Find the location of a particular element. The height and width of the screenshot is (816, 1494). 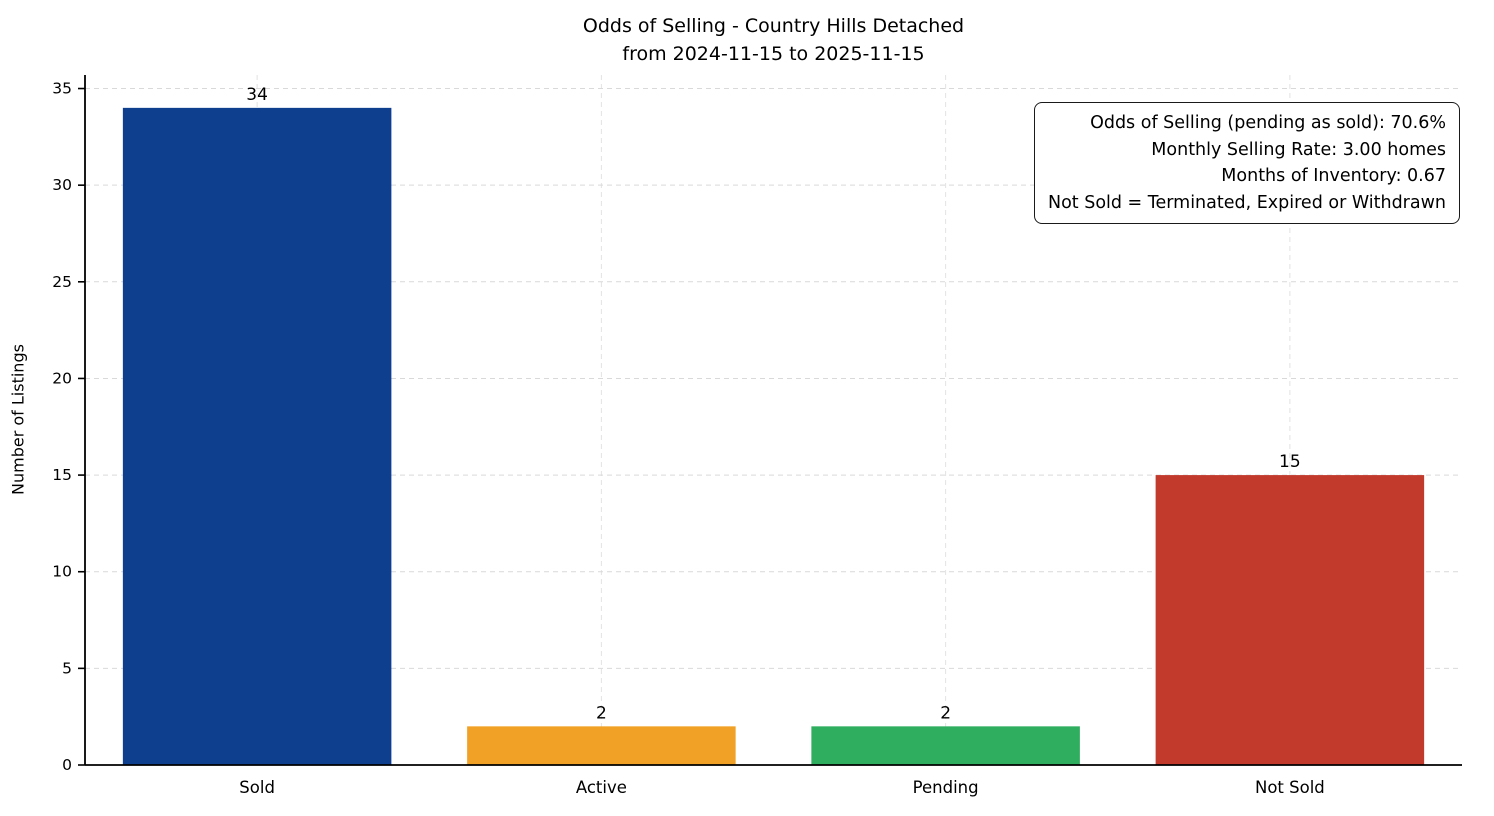

y-tick-label: 5 is located at coordinates (67, 668).